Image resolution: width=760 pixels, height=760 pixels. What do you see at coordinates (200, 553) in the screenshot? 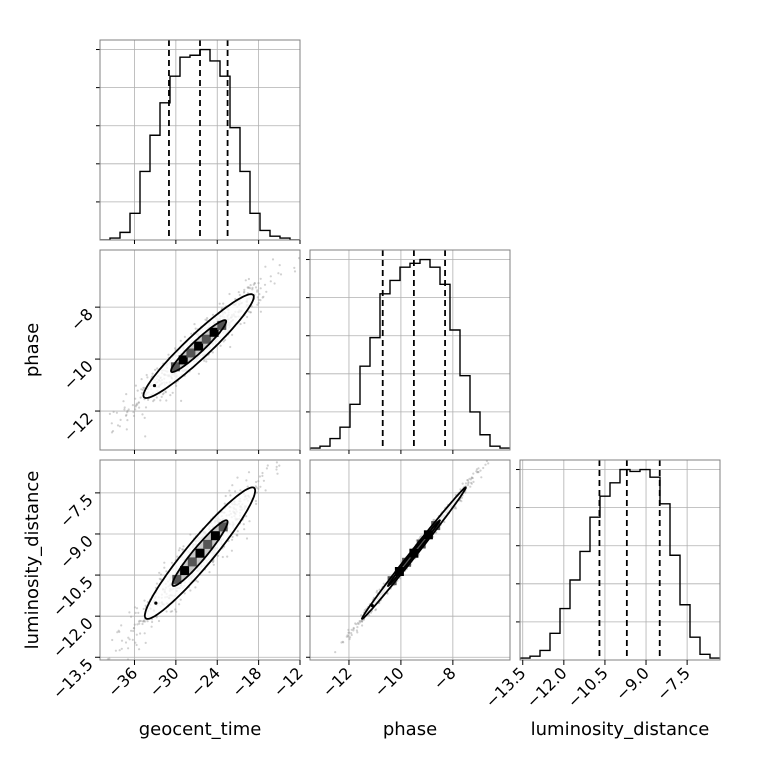
I see `contour-line-2sigma` at bounding box center [200, 553].